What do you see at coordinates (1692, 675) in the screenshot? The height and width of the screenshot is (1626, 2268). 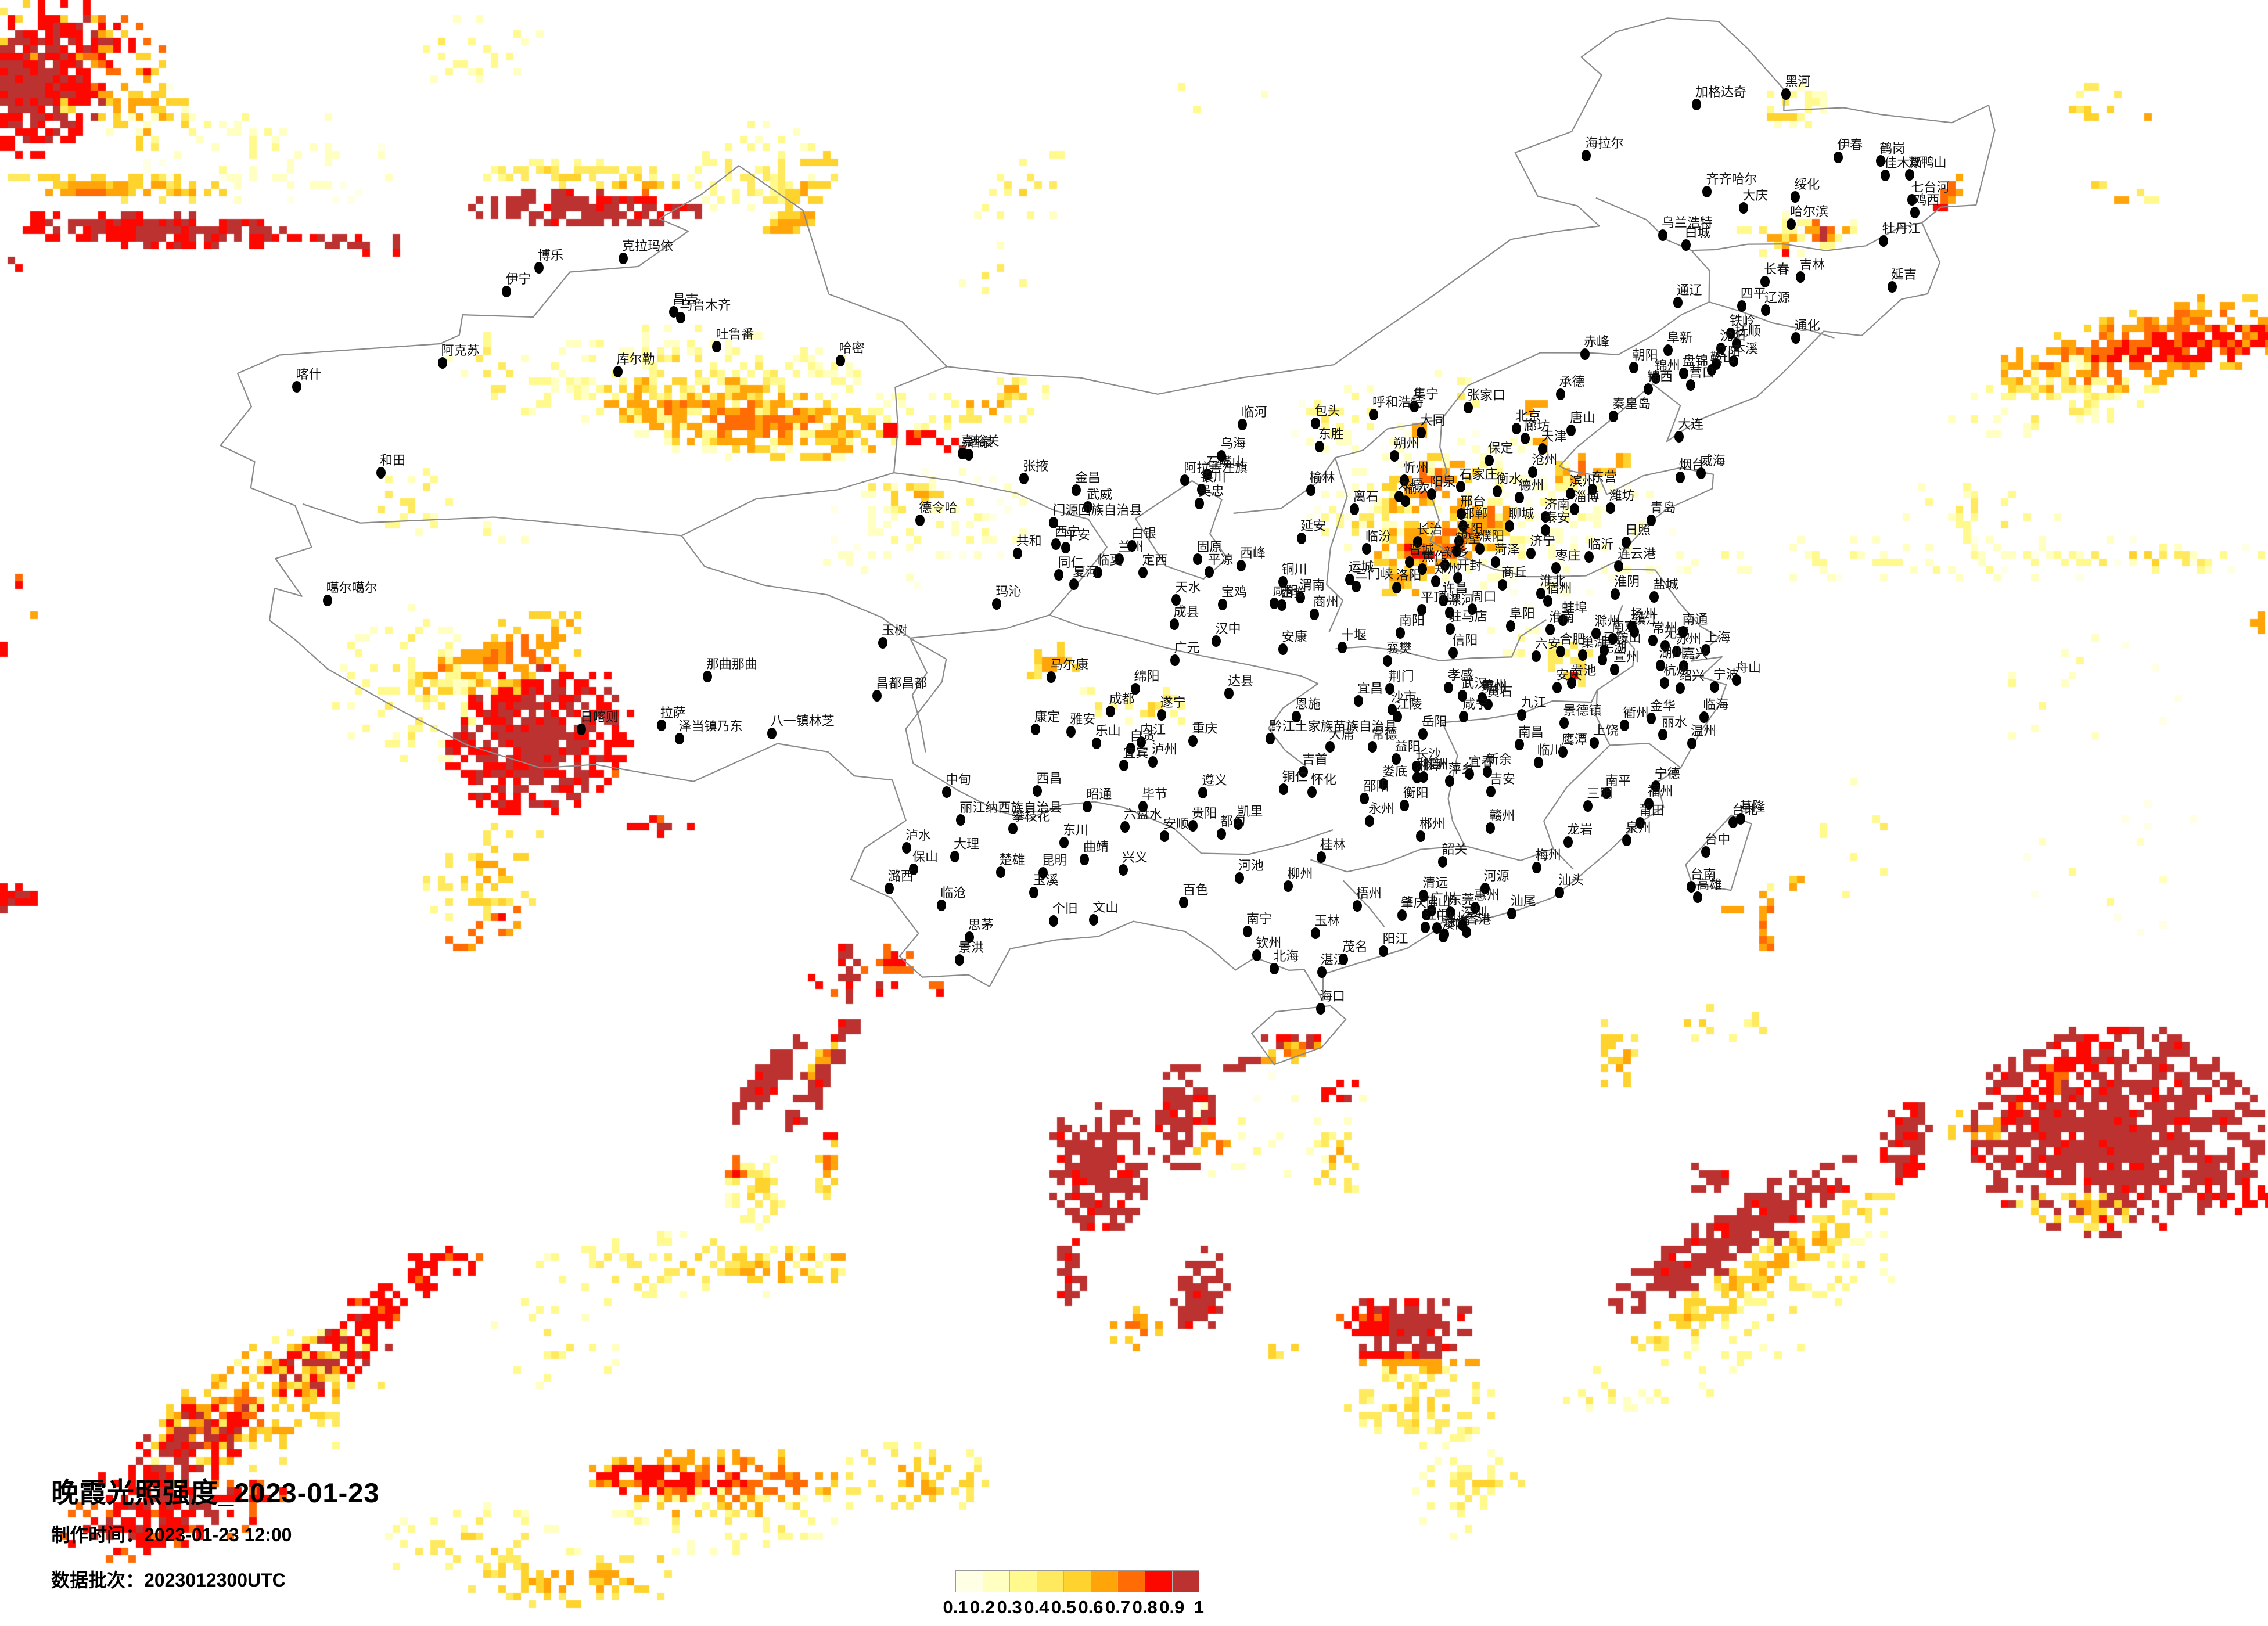 I see `city-label: 绍兴` at bounding box center [1692, 675].